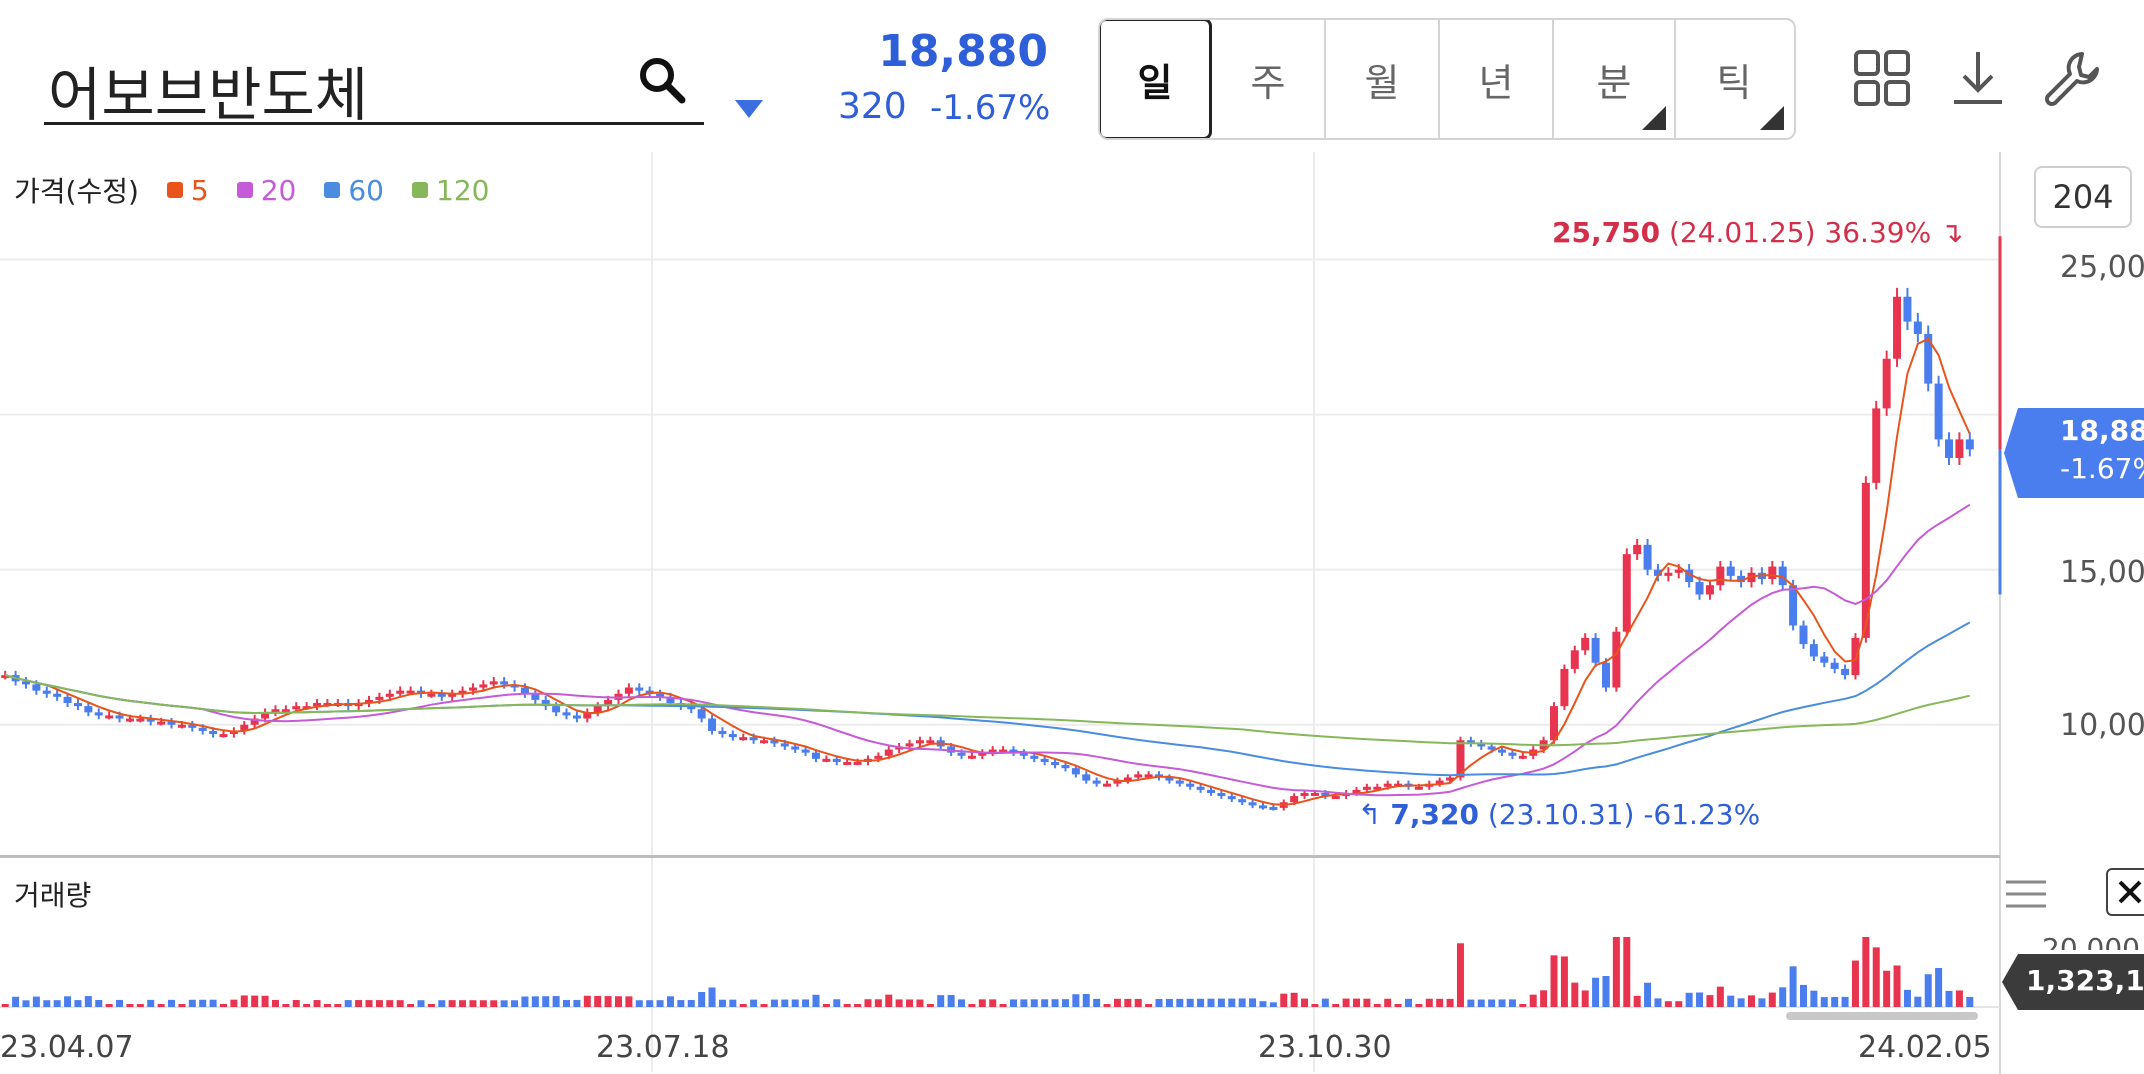 This screenshot has height=1074, width=2144. I want to click on search-icon, so click(662, 80).